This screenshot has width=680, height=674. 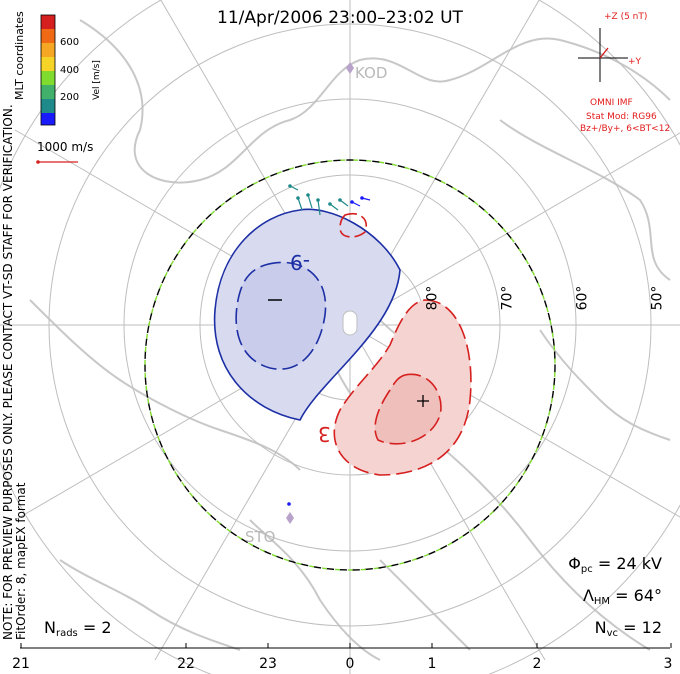 What do you see at coordinates (615, 564) in the screenshot?
I see `stat-phi-pc: Φpc = 24 kV` at bounding box center [615, 564].